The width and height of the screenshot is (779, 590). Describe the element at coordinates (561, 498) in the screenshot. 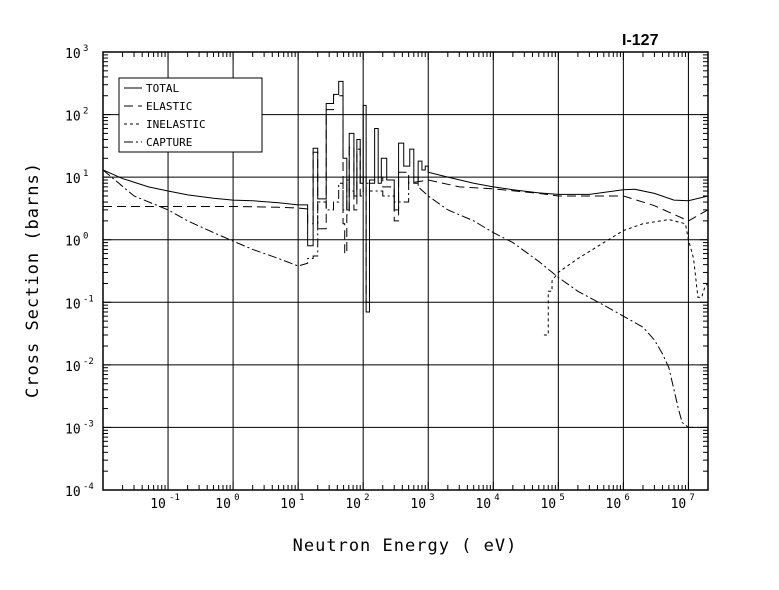

I see `x-tick-exponent: 5` at that location.